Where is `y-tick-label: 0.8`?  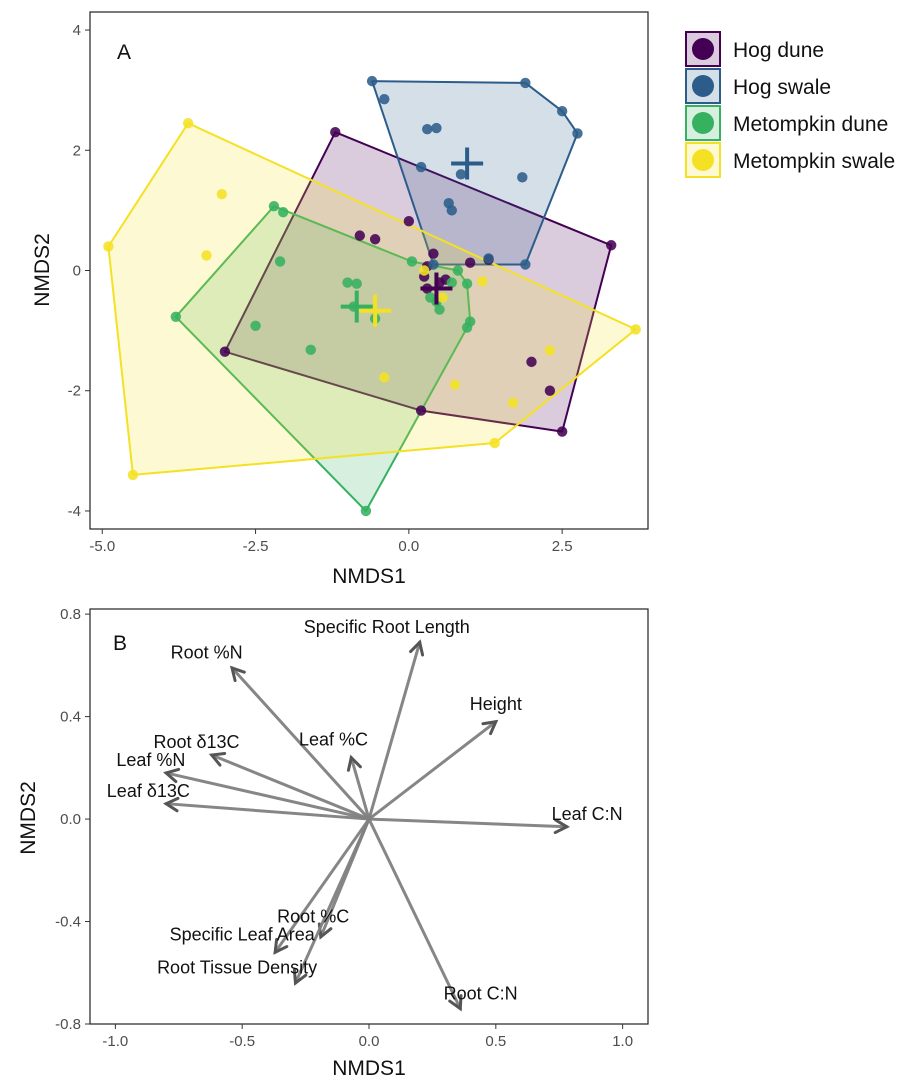 y-tick-label: 0.8 is located at coordinates (70, 614).